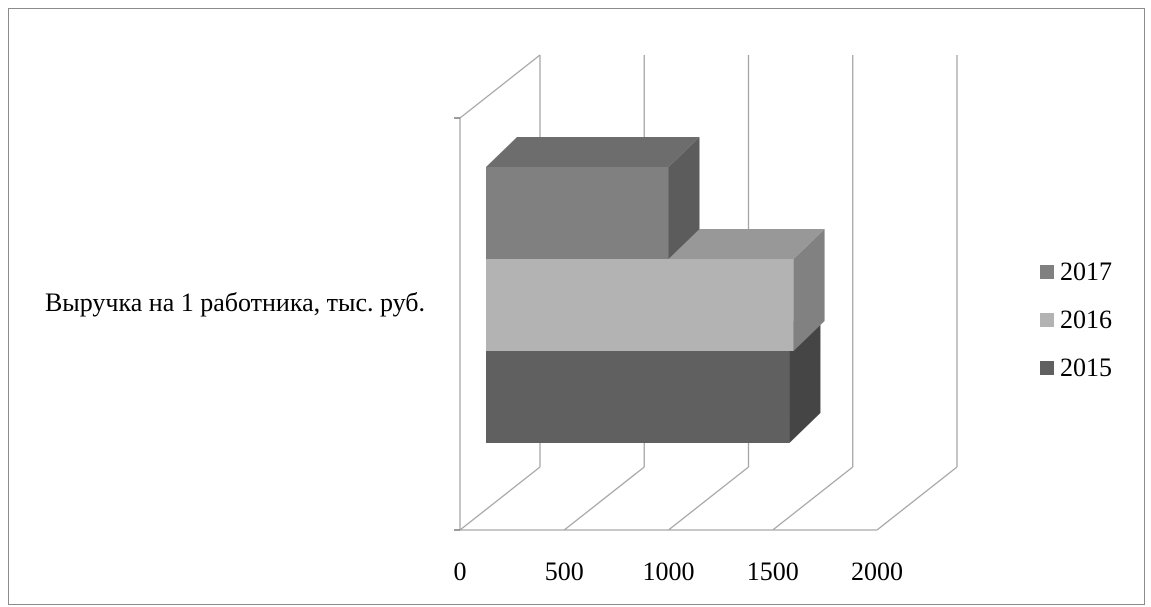 The image size is (1151, 607). Describe the element at coordinates (1047, 320) in the screenshot. I see `legend-swatch-2016` at that location.